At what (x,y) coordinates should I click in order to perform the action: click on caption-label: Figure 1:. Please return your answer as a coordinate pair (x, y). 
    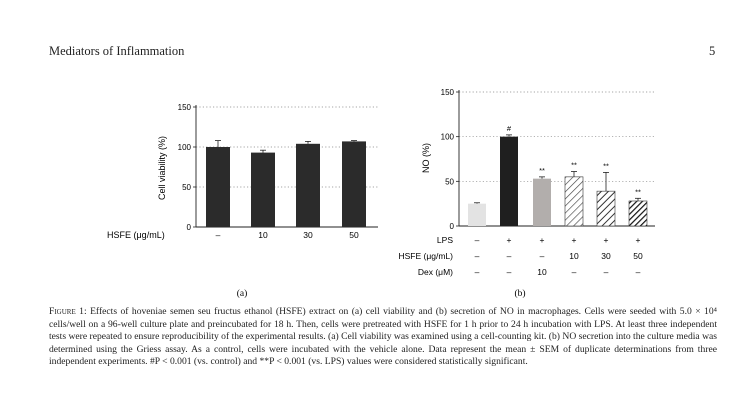
    Looking at the image, I should click on (68, 311).